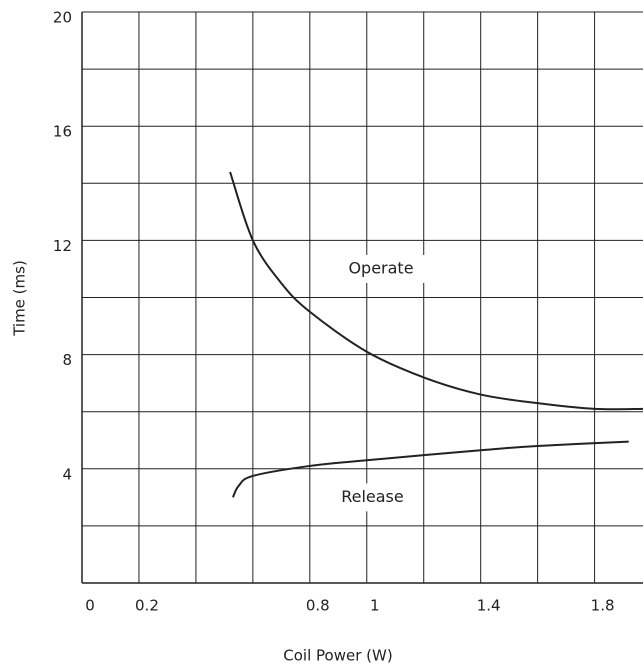  What do you see at coordinates (489, 606) in the screenshot?
I see `x-tick-label: 1.4` at bounding box center [489, 606].